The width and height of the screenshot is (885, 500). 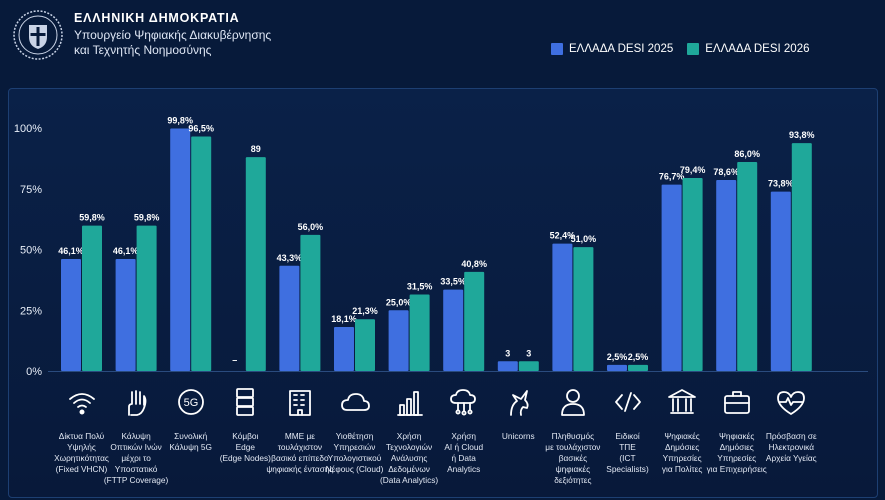 What do you see at coordinates (290, 258) in the screenshot?
I see `value-label-2025: 43,3%` at bounding box center [290, 258].